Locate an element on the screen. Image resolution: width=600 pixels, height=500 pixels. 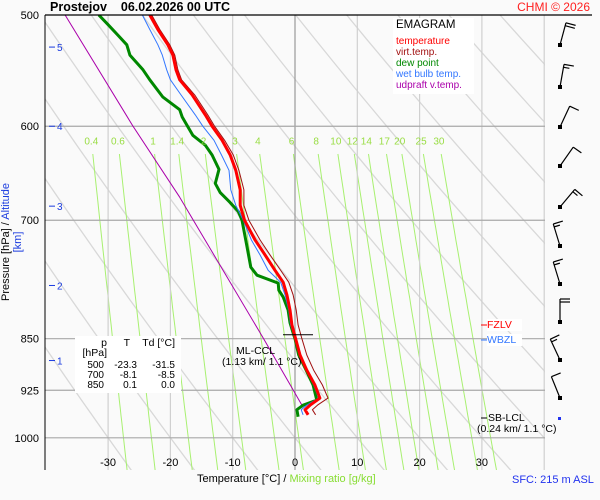
ml-ccl-label: ML-CCL is located at coordinates (256, 351).